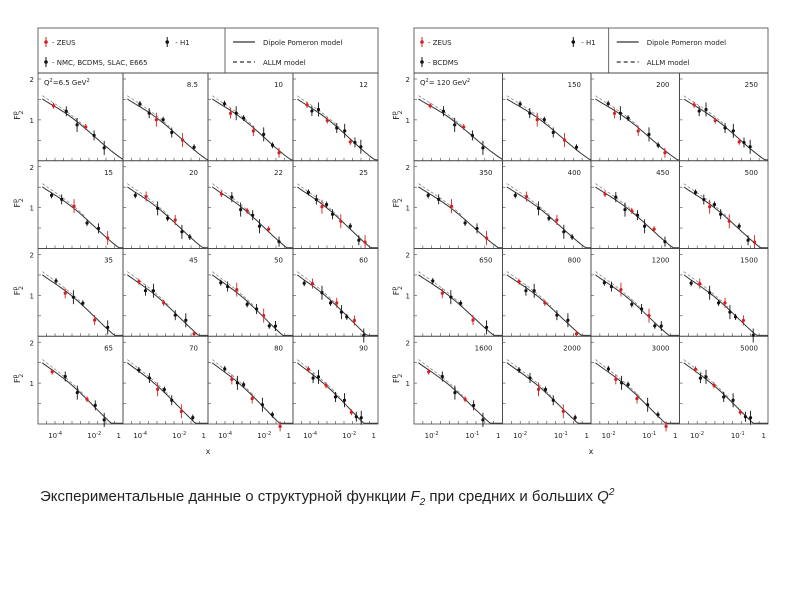  I want to click on q2-prefix: Q, so click(47, 83).